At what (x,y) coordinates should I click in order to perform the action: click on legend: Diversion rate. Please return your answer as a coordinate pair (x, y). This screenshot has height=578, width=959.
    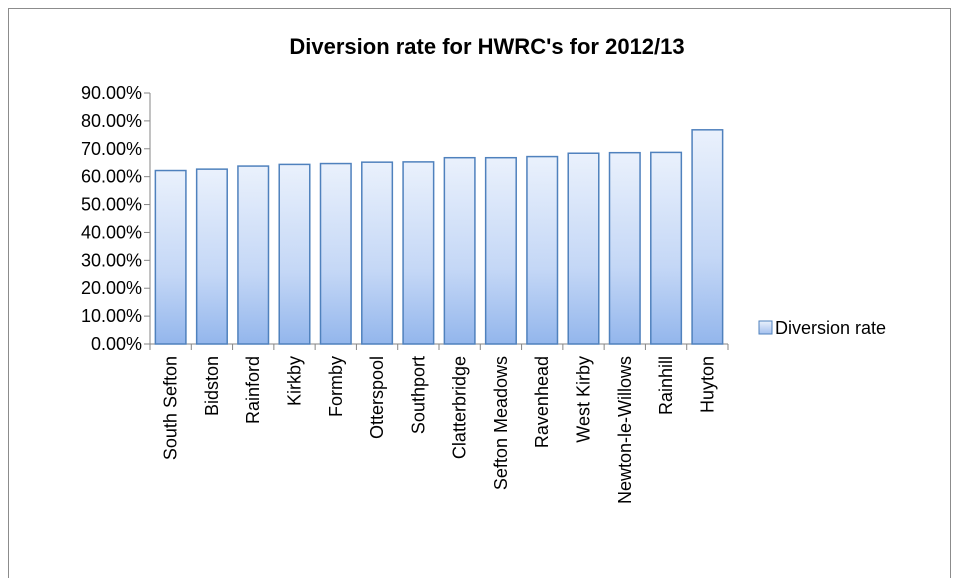
    Looking at the image, I should click on (822, 328).